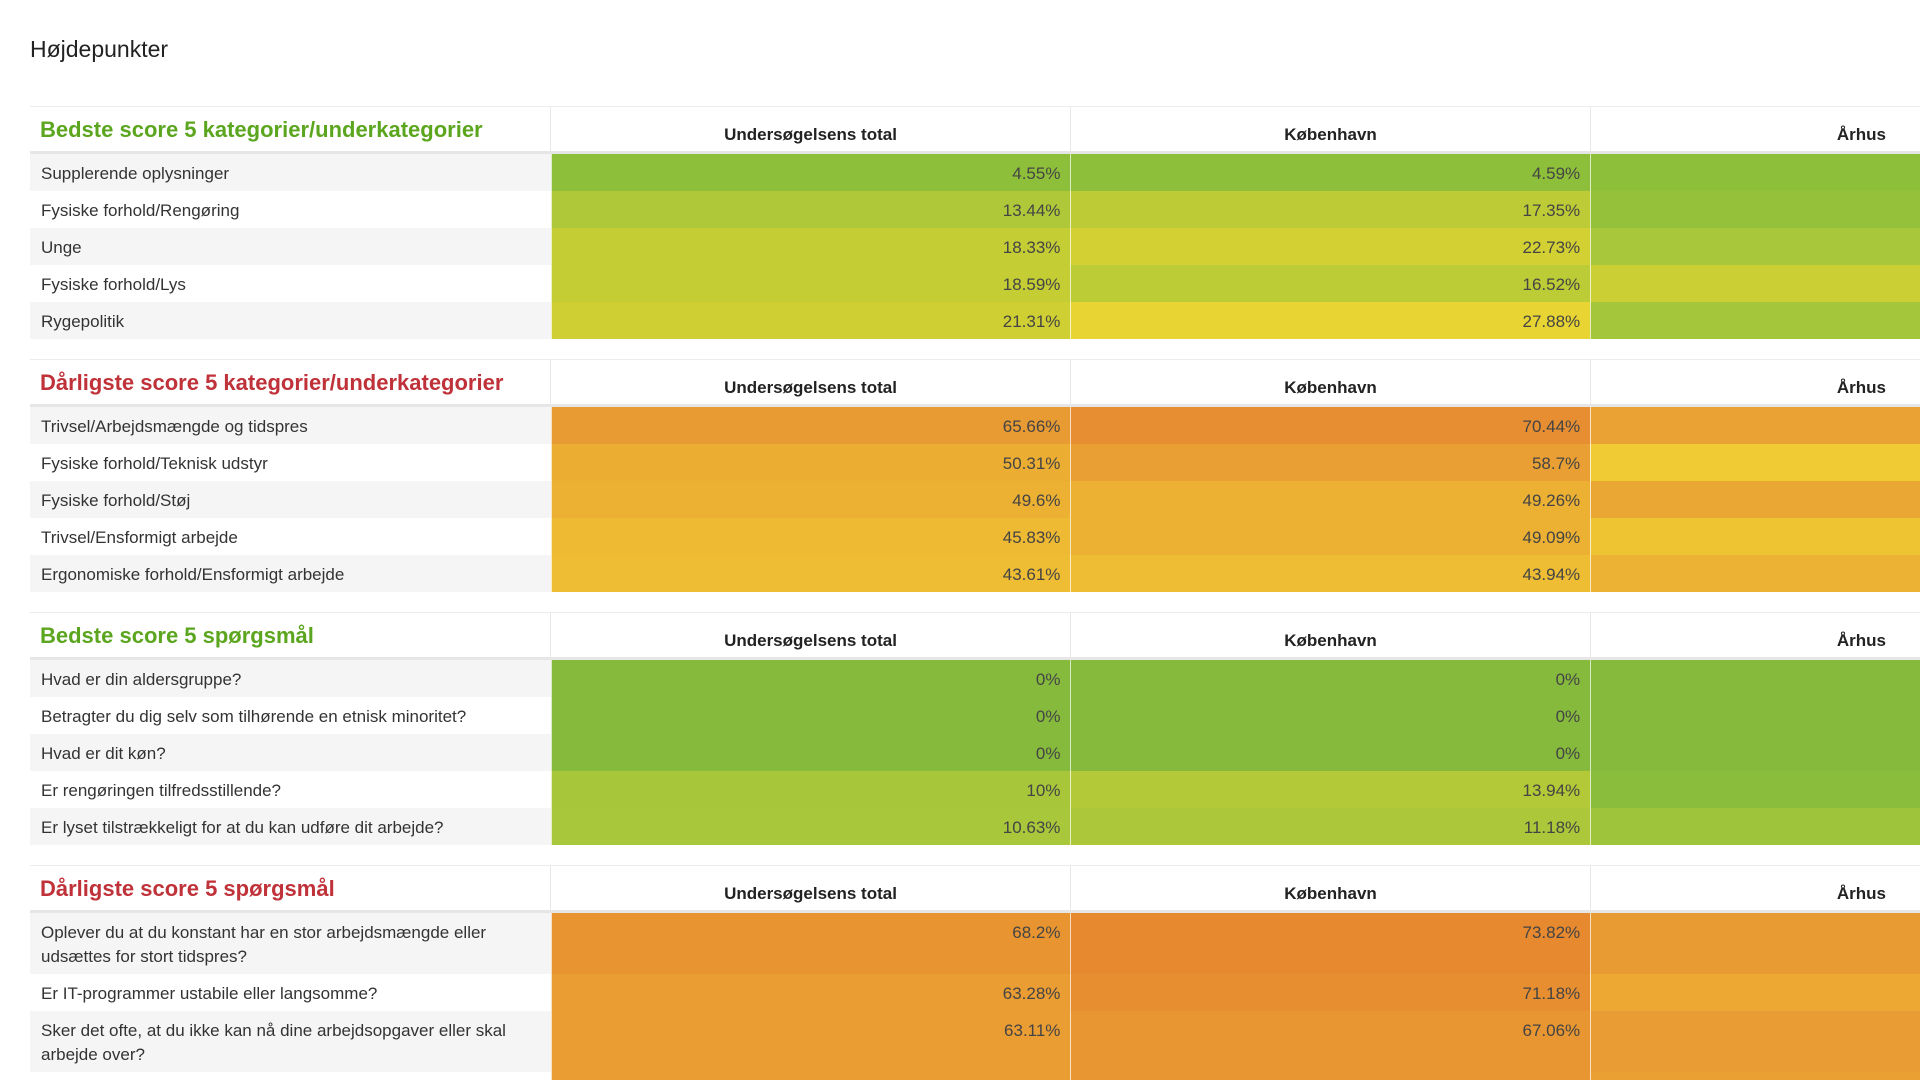 This screenshot has width=1920, height=1080. I want to click on table-row: Rygepolitik 21.31% 27.88%, so click(975, 320).